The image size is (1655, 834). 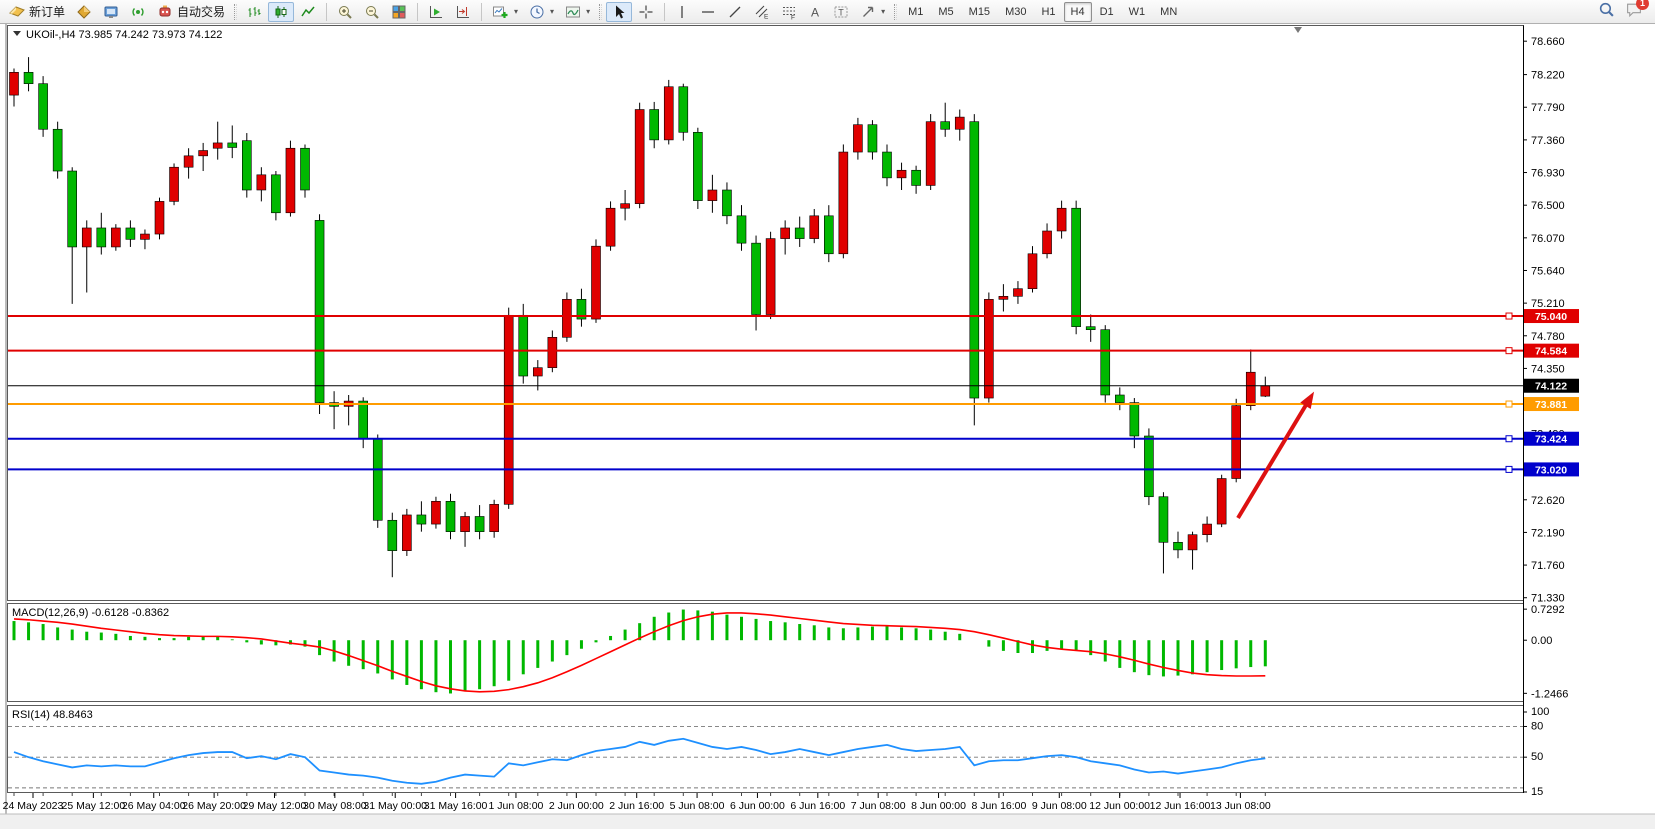 I want to click on cursor-tool-button, so click(x=619, y=11).